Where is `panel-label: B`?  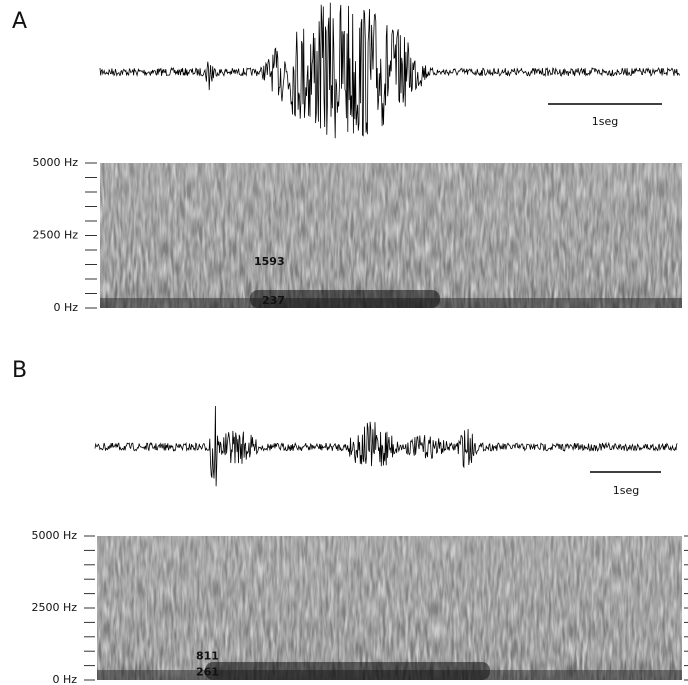 panel-label: B is located at coordinates (19, 370).